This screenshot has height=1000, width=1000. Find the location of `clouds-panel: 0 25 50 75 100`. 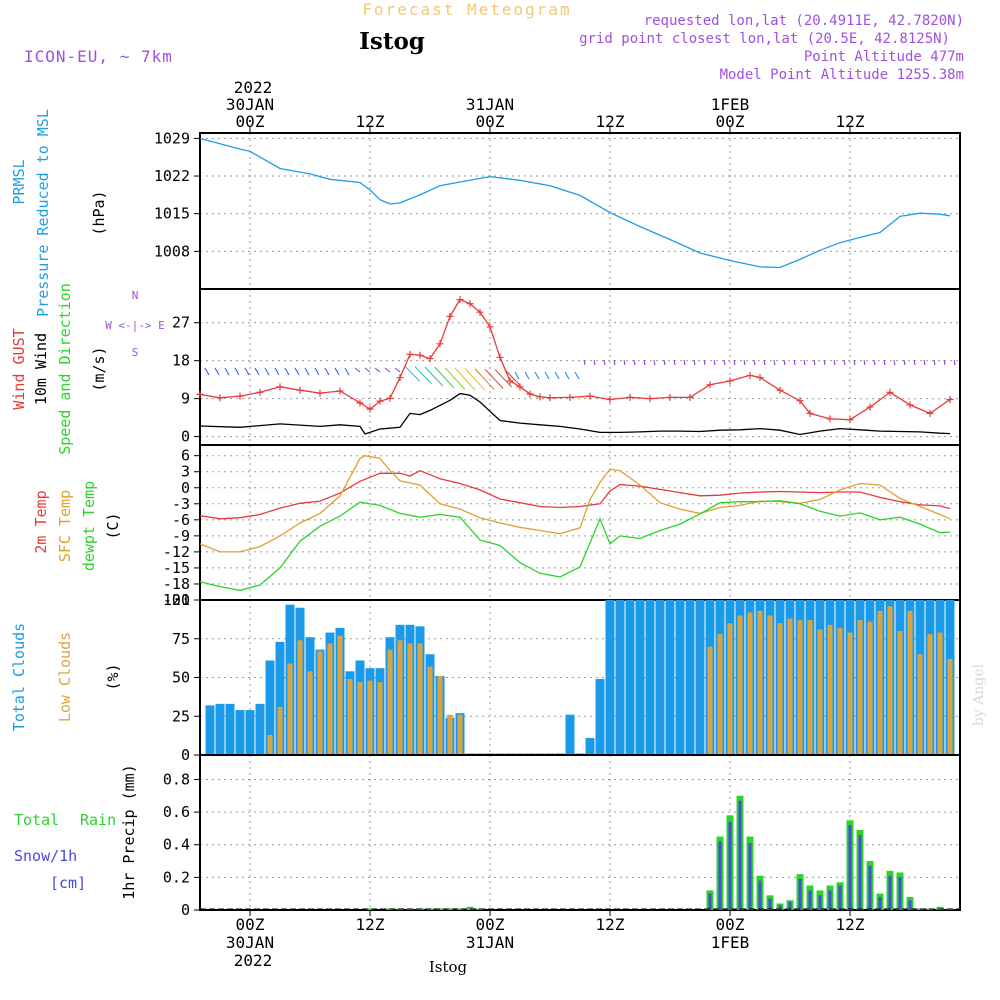

clouds-panel: 0 25 50 75 100 is located at coordinates (562, 677).